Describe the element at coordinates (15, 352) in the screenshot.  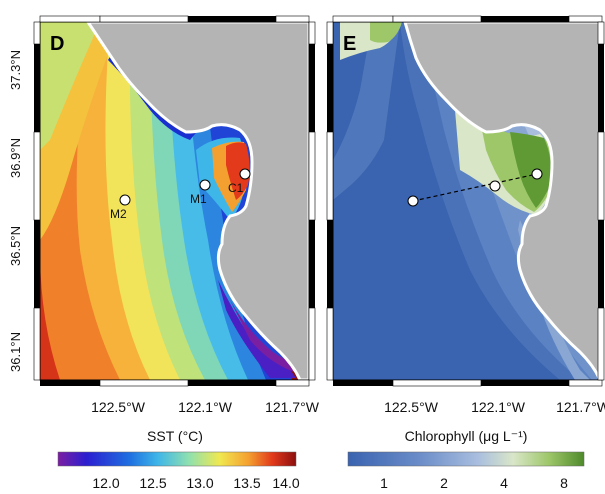
I see `y-tick-label: 36.1°N` at that location.